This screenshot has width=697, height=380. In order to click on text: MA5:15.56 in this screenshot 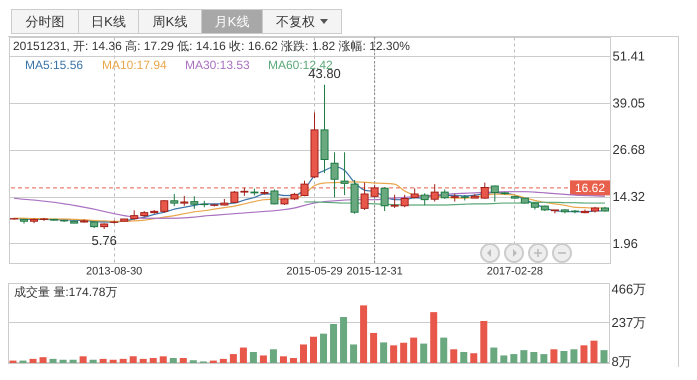, I will do `click(54, 65)`.